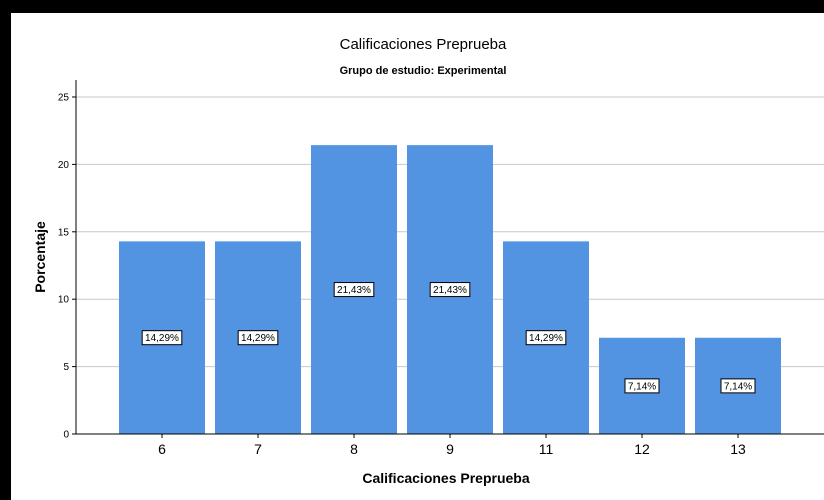 Image resolution: width=824 pixels, height=500 pixels. Describe the element at coordinates (423, 71) in the screenshot. I see `chart-subtitle: Grupo de estudio: Experimental` at that location.